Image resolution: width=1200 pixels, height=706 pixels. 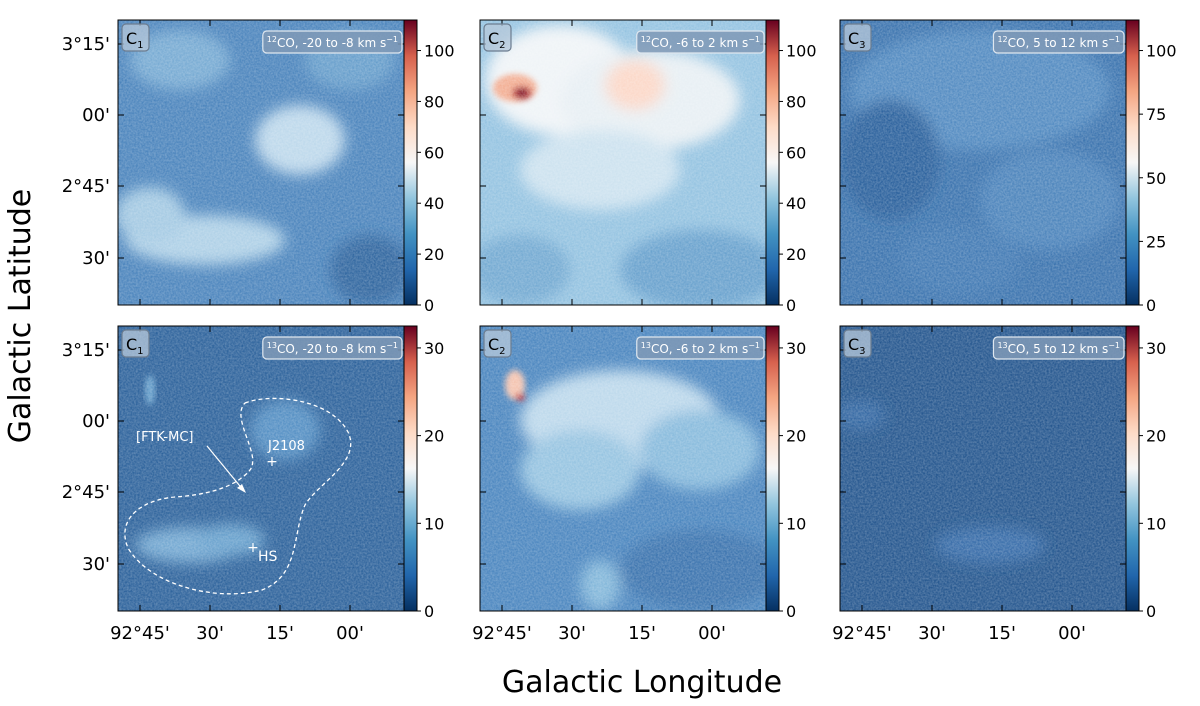 I want to click on heatmap-13co-c3, so click(x=983, y=468).